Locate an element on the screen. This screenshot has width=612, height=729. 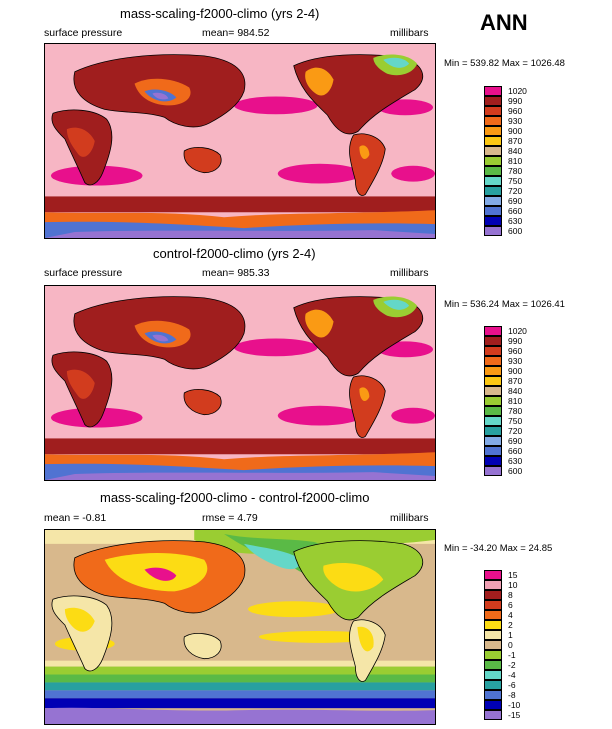
legend-label: -6 is located at coordinates (512, 685).